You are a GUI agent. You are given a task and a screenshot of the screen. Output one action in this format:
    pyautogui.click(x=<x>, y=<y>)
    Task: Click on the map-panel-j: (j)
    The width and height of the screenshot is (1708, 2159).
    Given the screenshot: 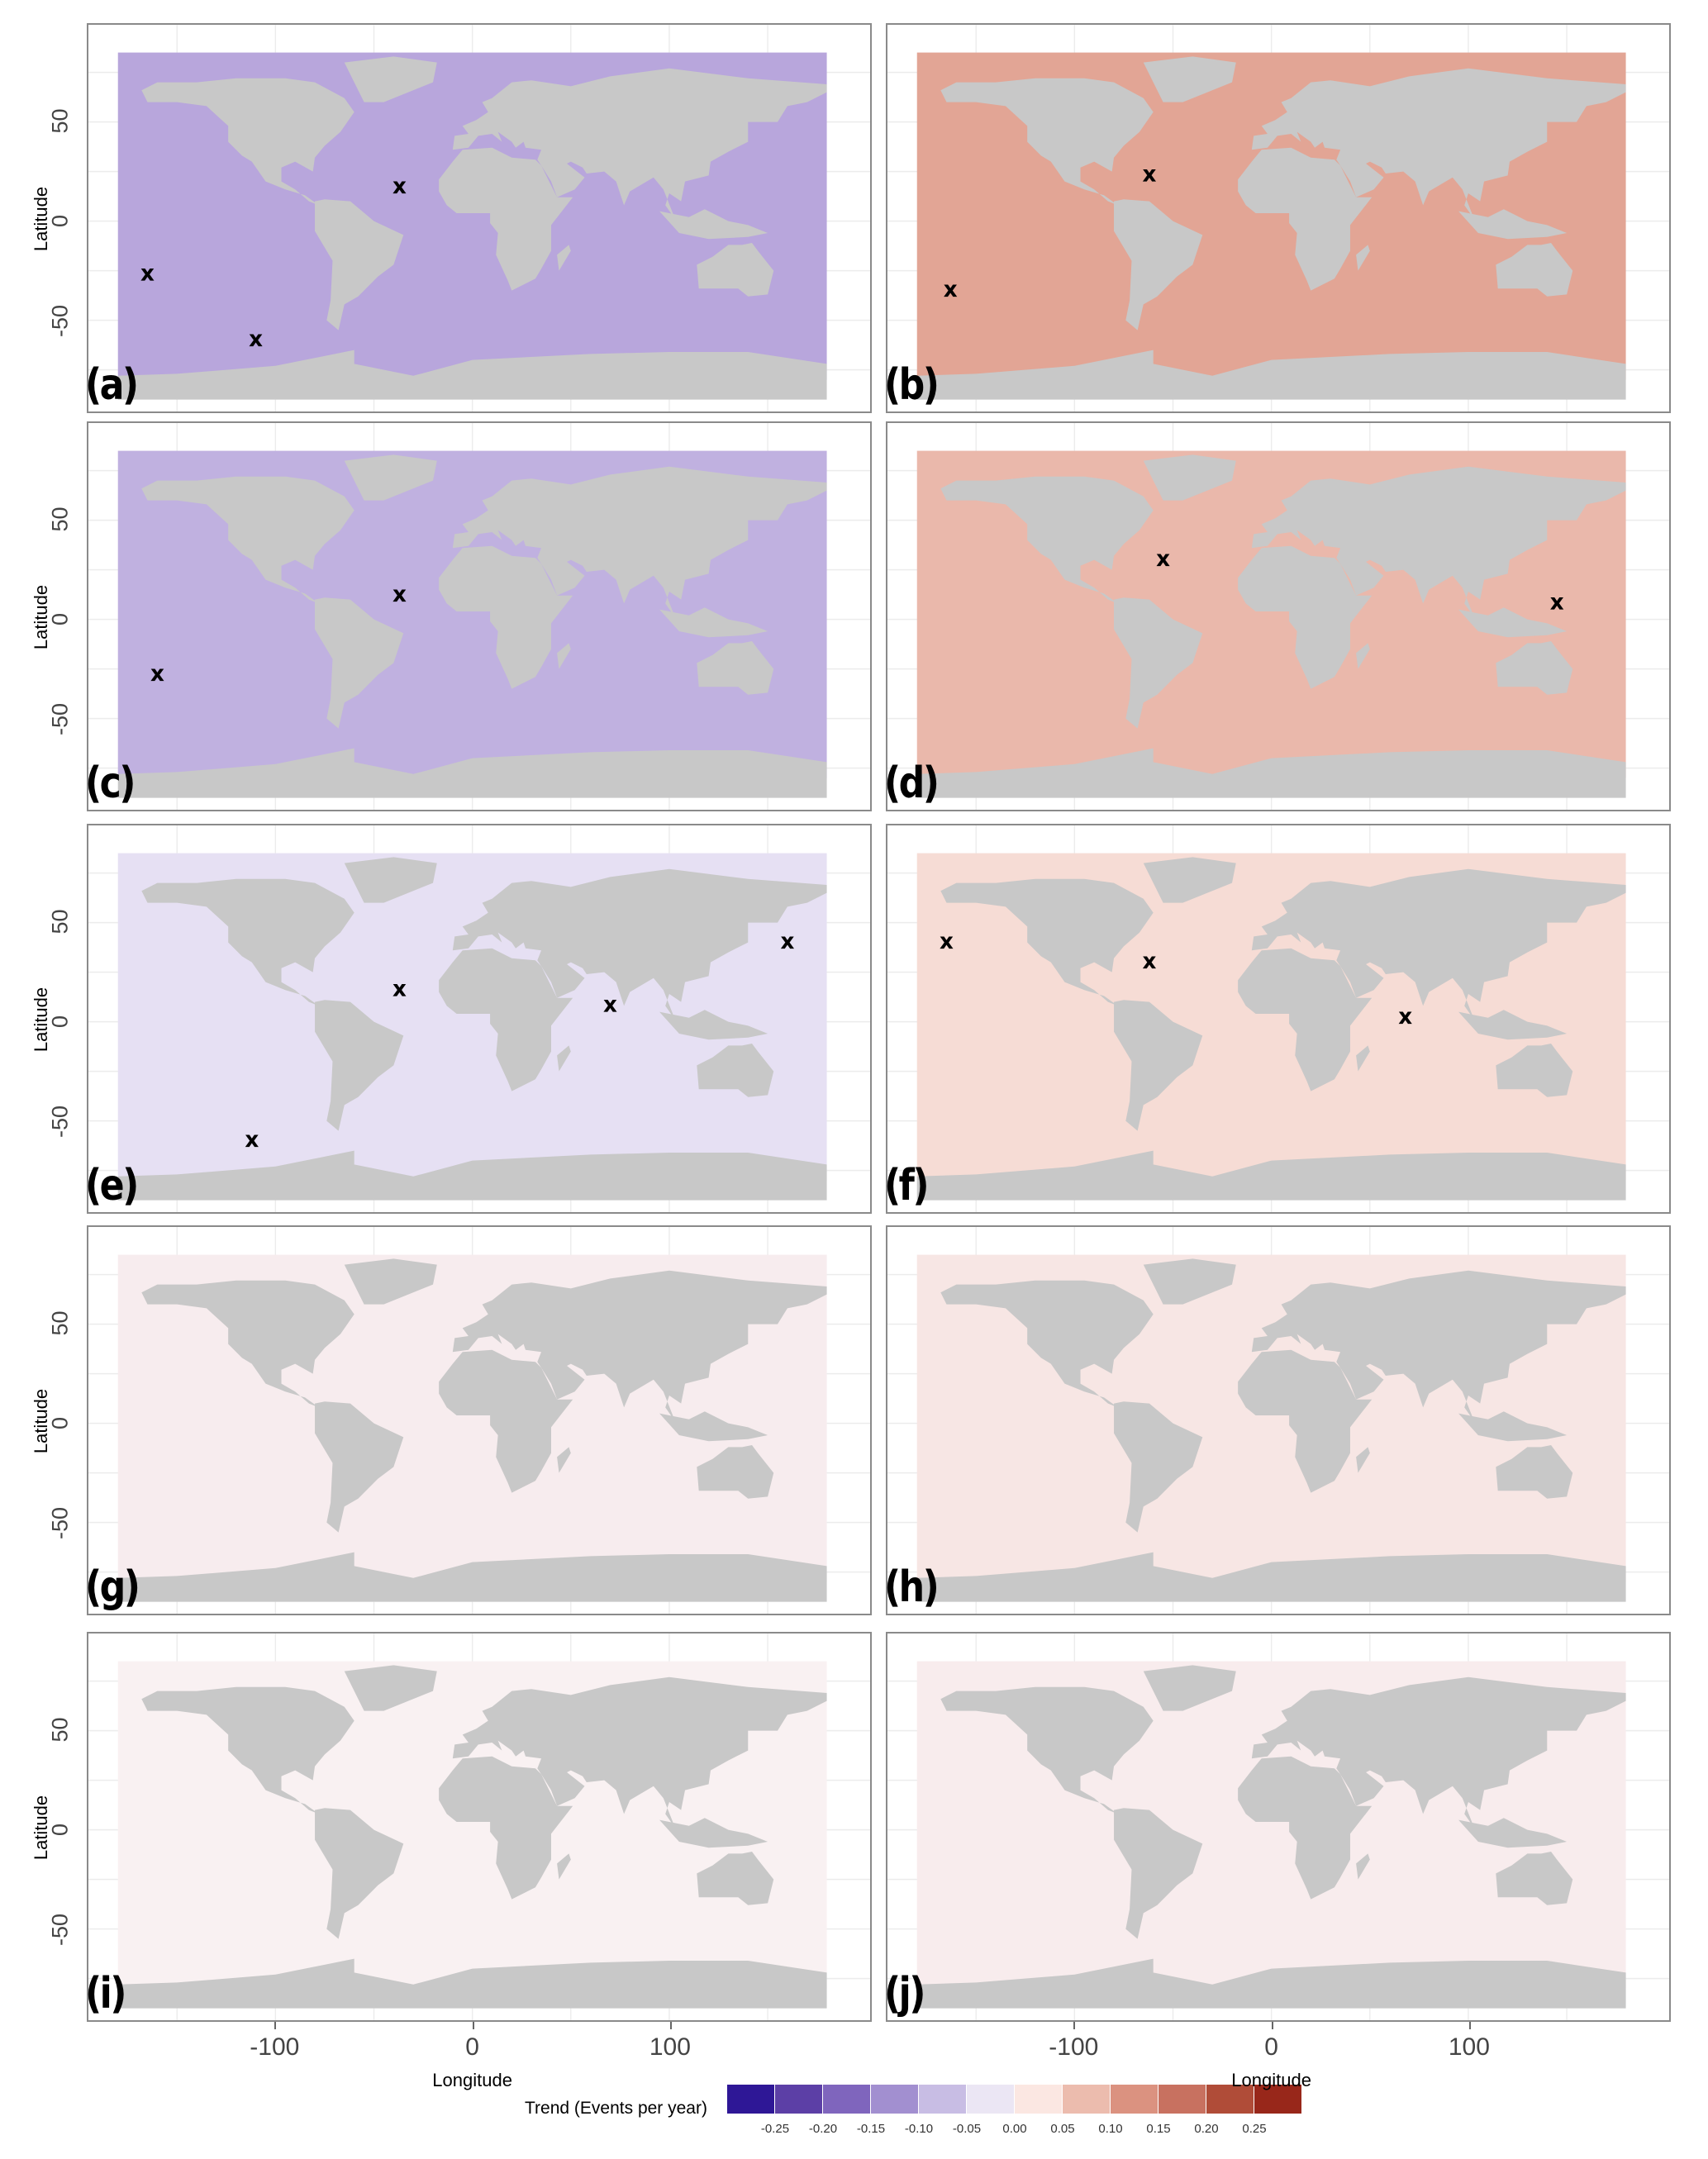 What is the action you would take?
    pyautogui.click(x=1277, y=1827)
    